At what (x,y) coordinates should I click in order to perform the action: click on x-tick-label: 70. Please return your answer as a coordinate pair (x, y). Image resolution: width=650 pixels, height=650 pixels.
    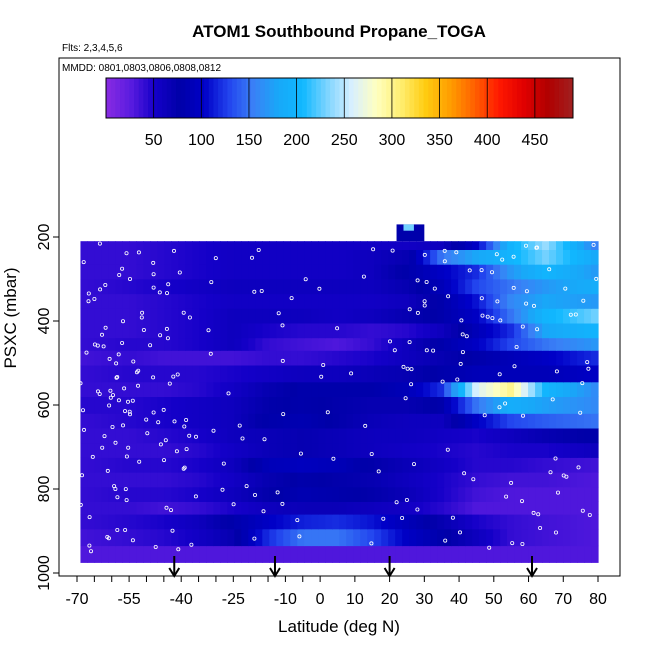
    Looking at the image, I should click on (563, 599).